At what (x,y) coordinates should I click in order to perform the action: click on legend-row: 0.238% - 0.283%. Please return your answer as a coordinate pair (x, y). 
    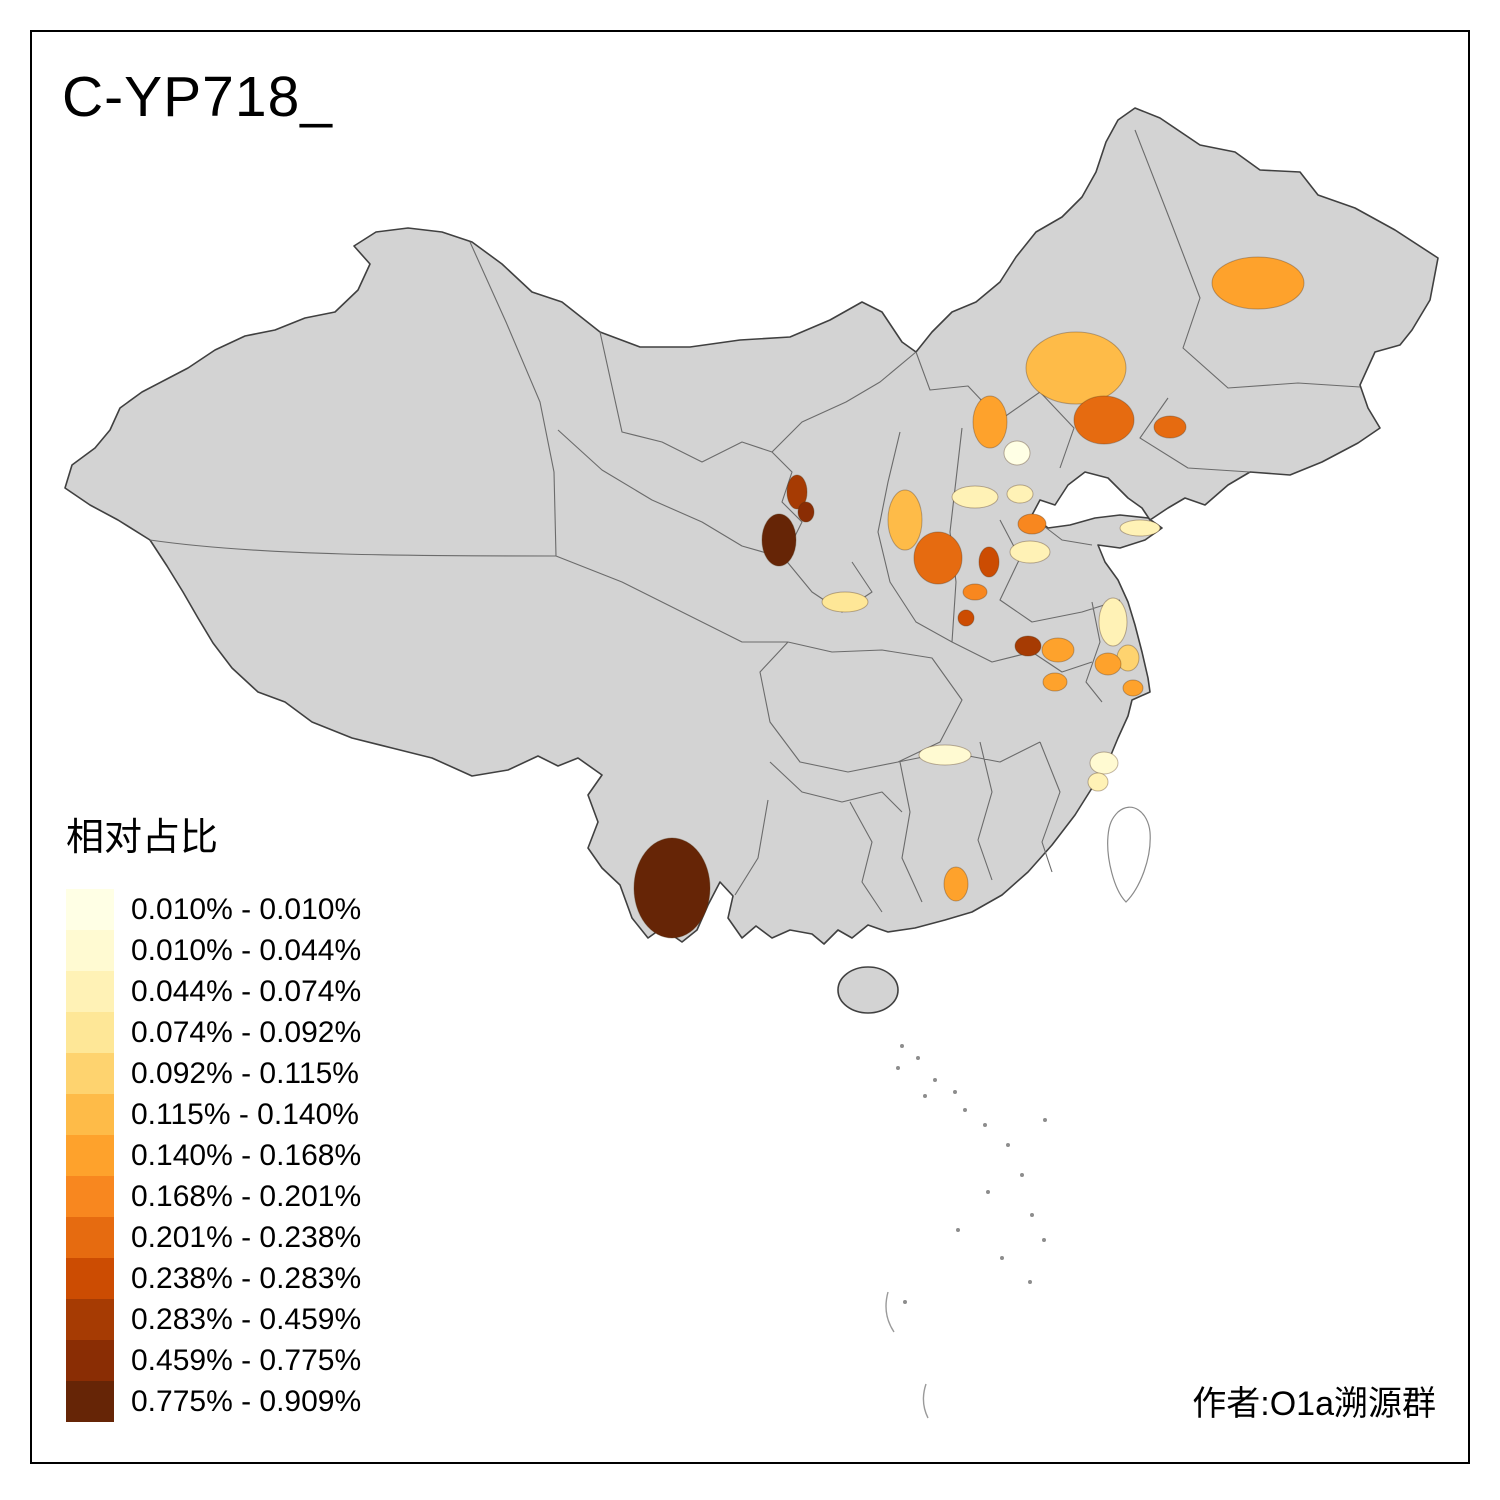
    Looking at the image, I should click on (213, 1278).